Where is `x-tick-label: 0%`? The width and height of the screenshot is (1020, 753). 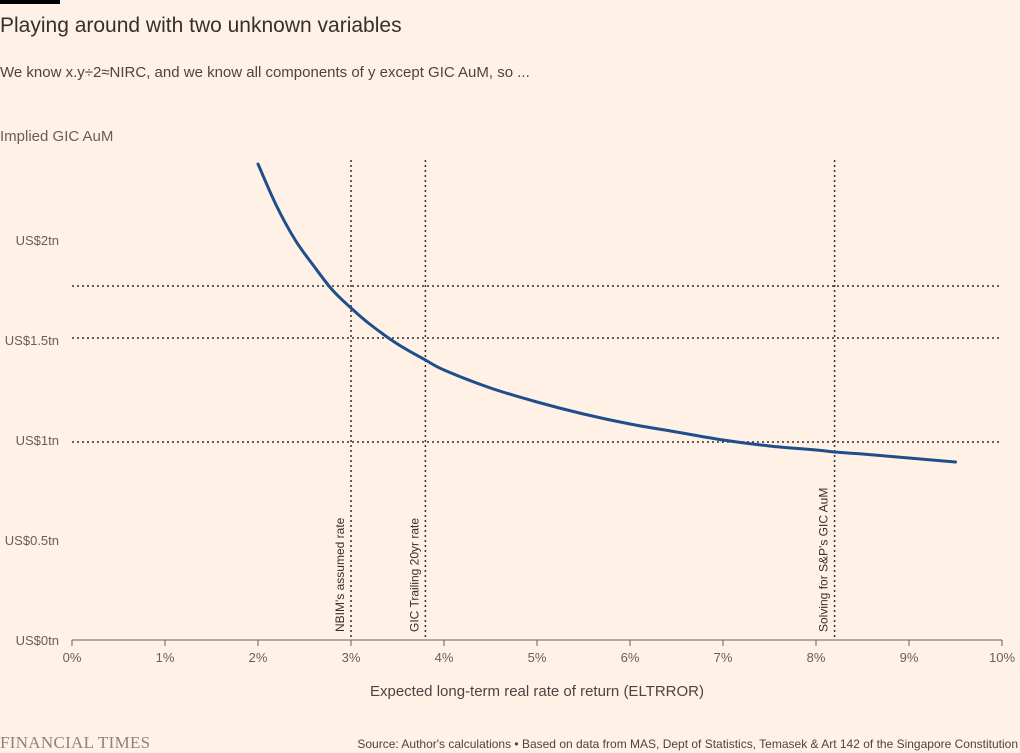 x-tick-label: 0% is located at coordinates (72, 657).